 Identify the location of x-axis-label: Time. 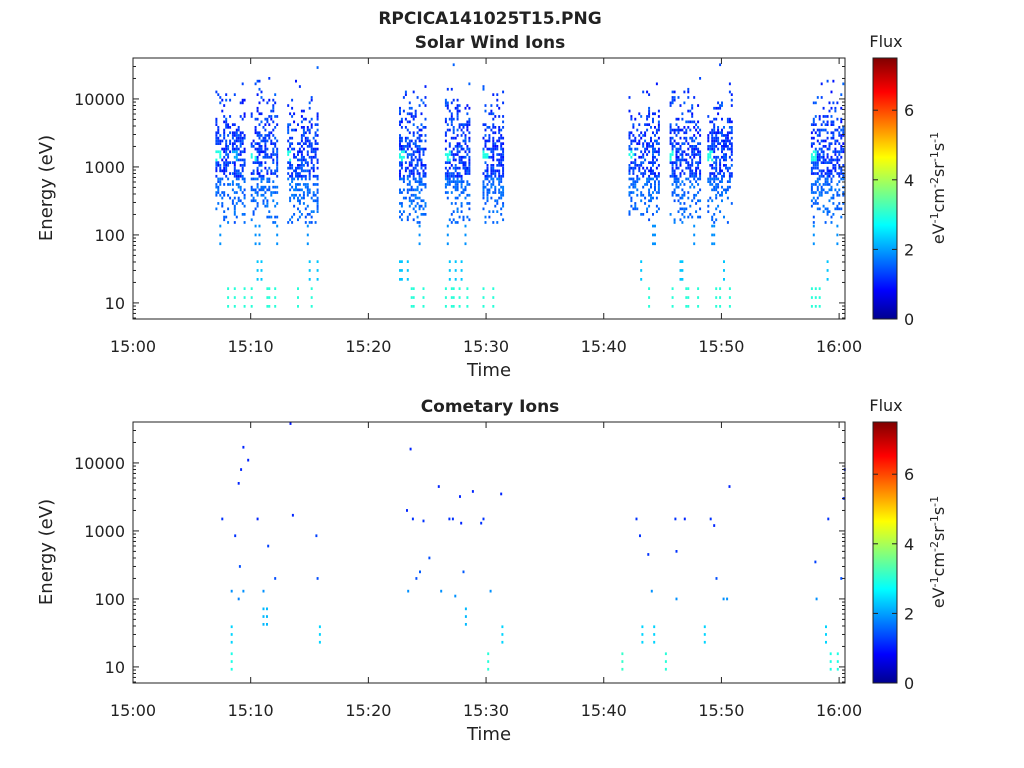
(488, 734).